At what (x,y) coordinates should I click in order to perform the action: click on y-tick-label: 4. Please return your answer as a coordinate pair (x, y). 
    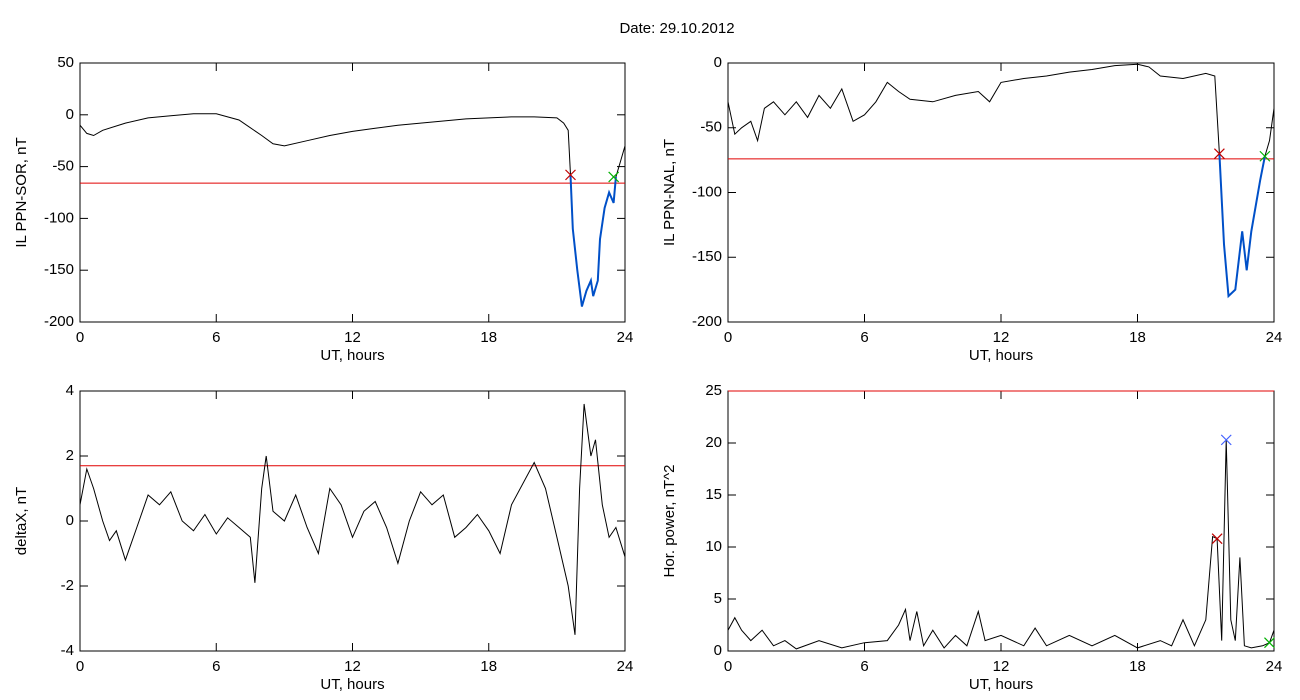
    Looking at the image, I should click on (70, 390).